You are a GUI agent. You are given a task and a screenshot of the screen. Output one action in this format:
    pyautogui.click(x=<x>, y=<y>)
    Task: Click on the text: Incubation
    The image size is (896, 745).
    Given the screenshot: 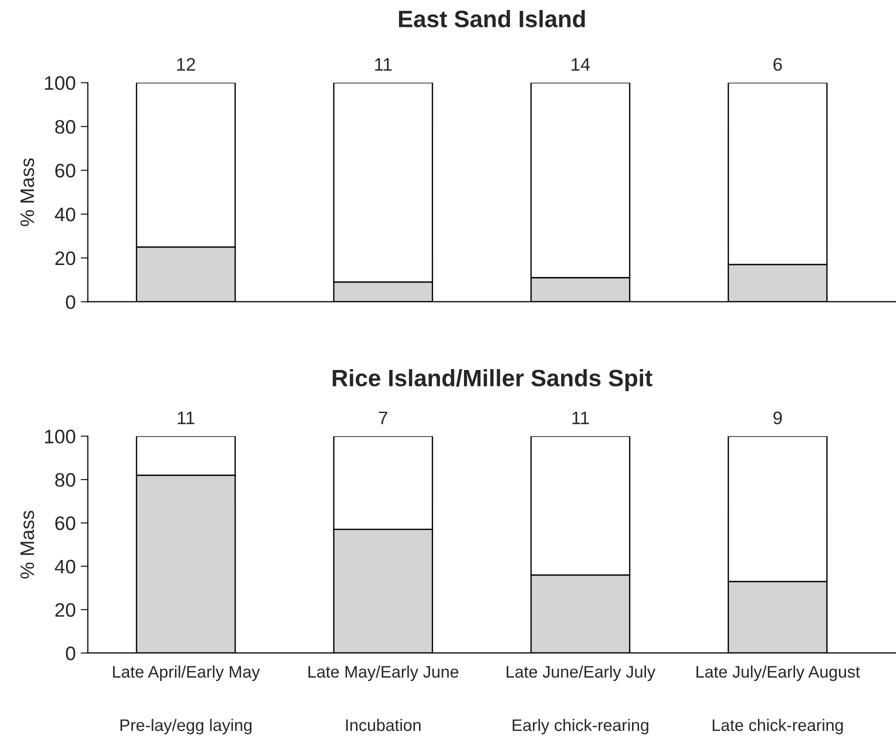 What is the action you would take?
    pyautogui.click(x=383, y=725)
    